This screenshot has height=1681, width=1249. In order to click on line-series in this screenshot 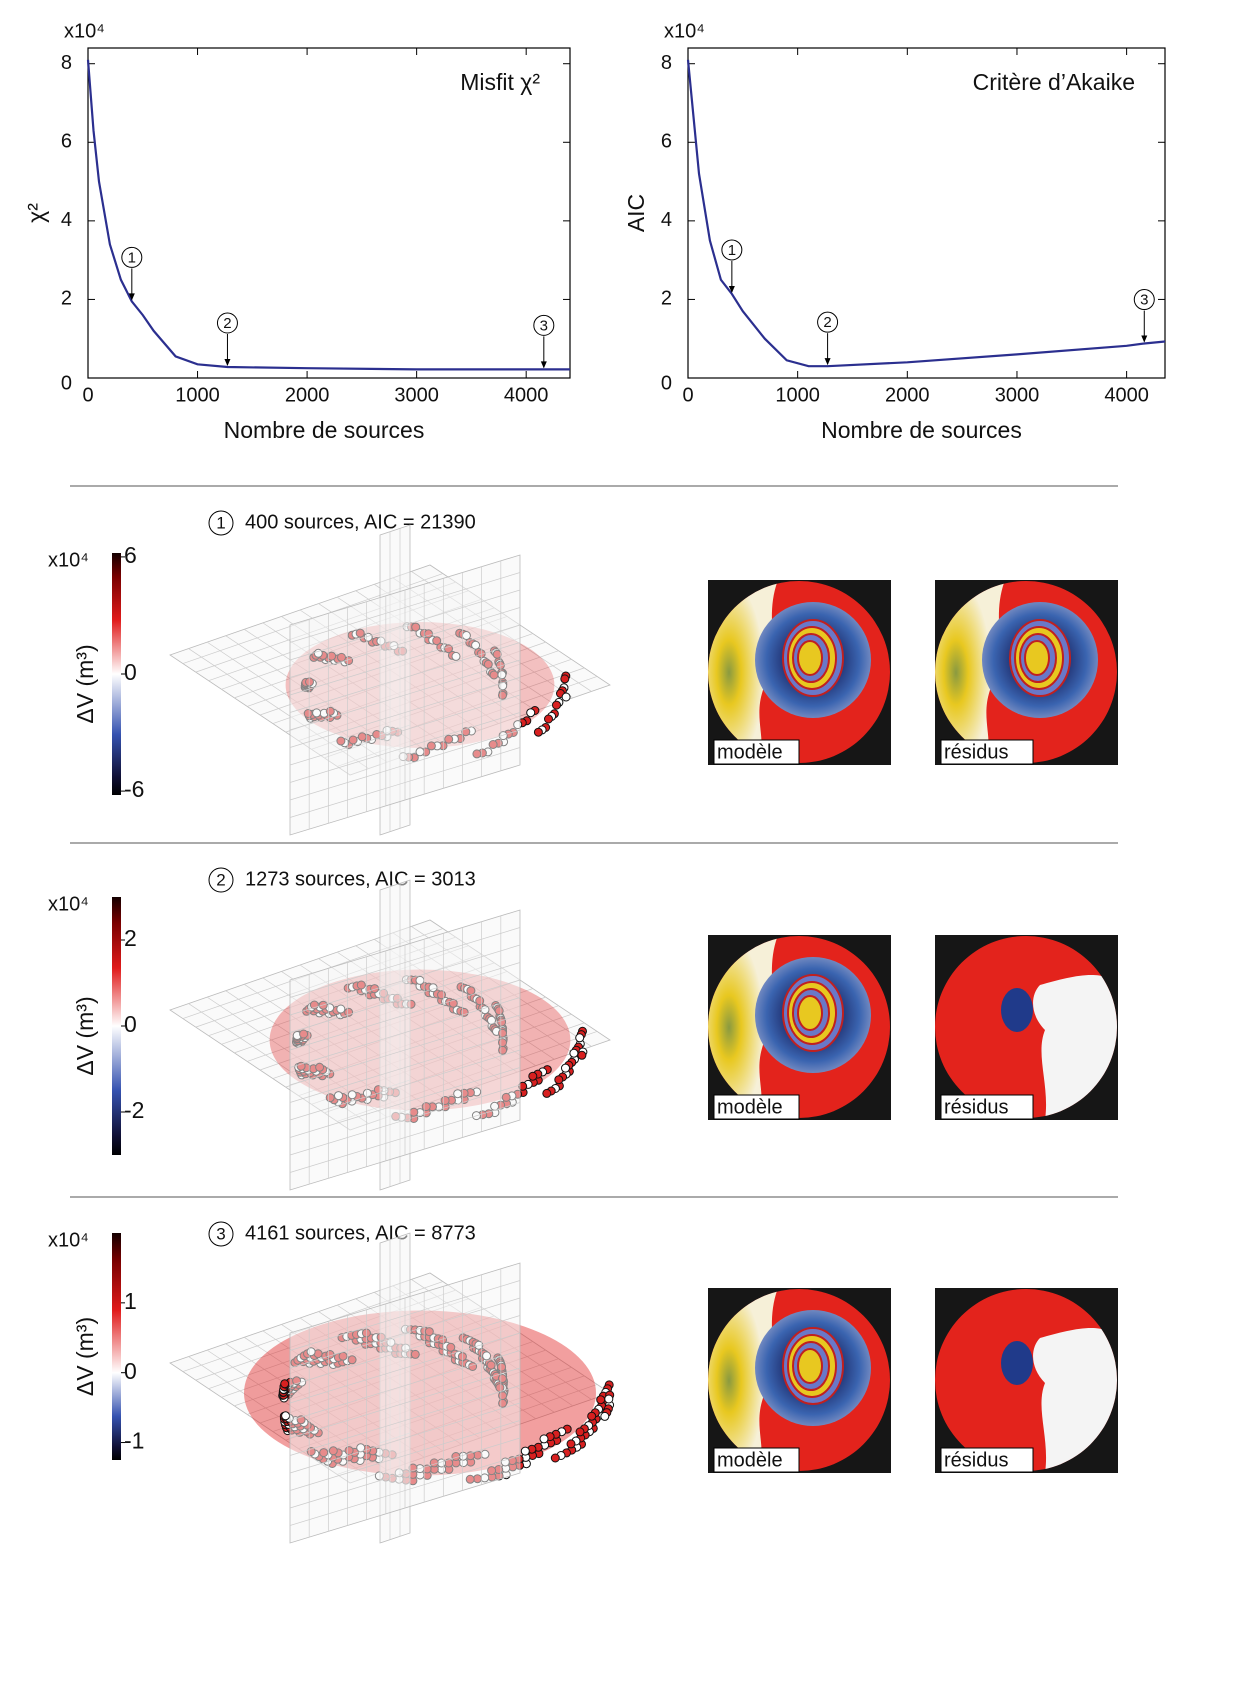, I will do `click(328, 215)`.